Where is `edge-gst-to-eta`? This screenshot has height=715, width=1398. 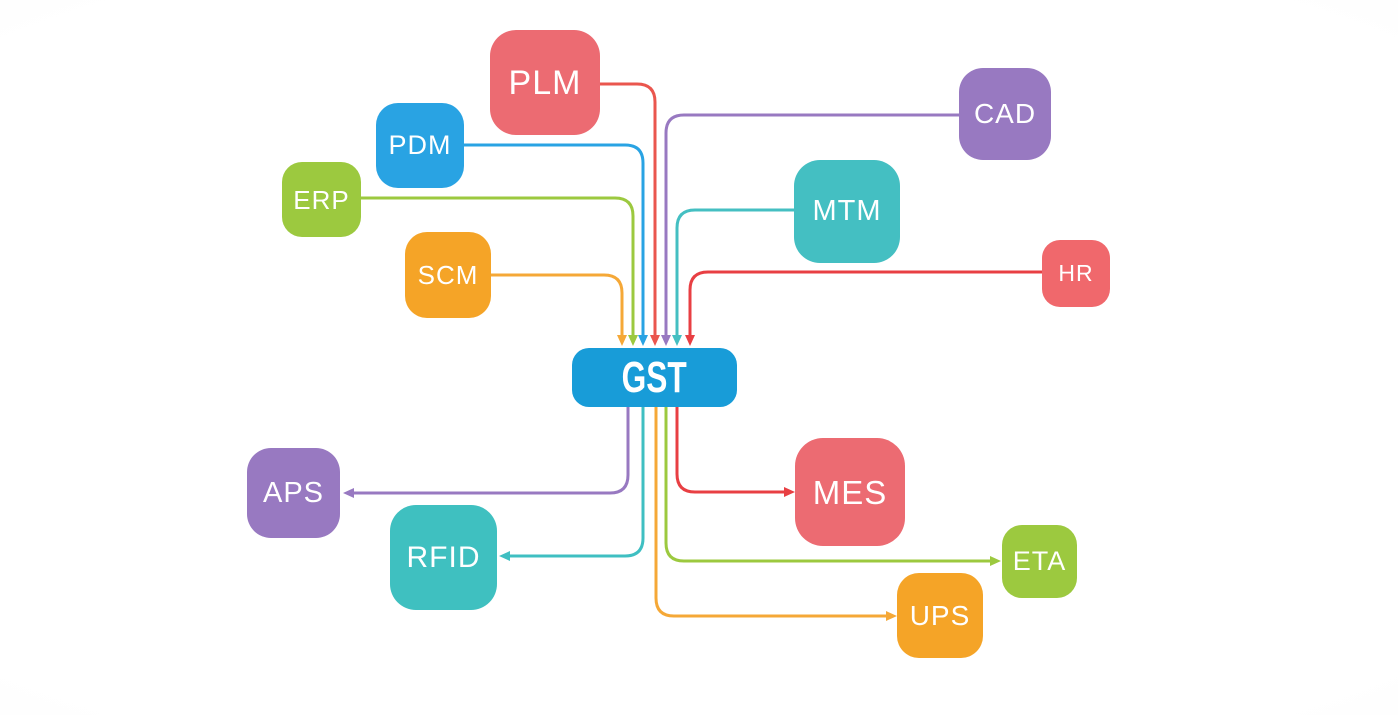
edge-gst-to-eta is located at coordinates (832, 485).